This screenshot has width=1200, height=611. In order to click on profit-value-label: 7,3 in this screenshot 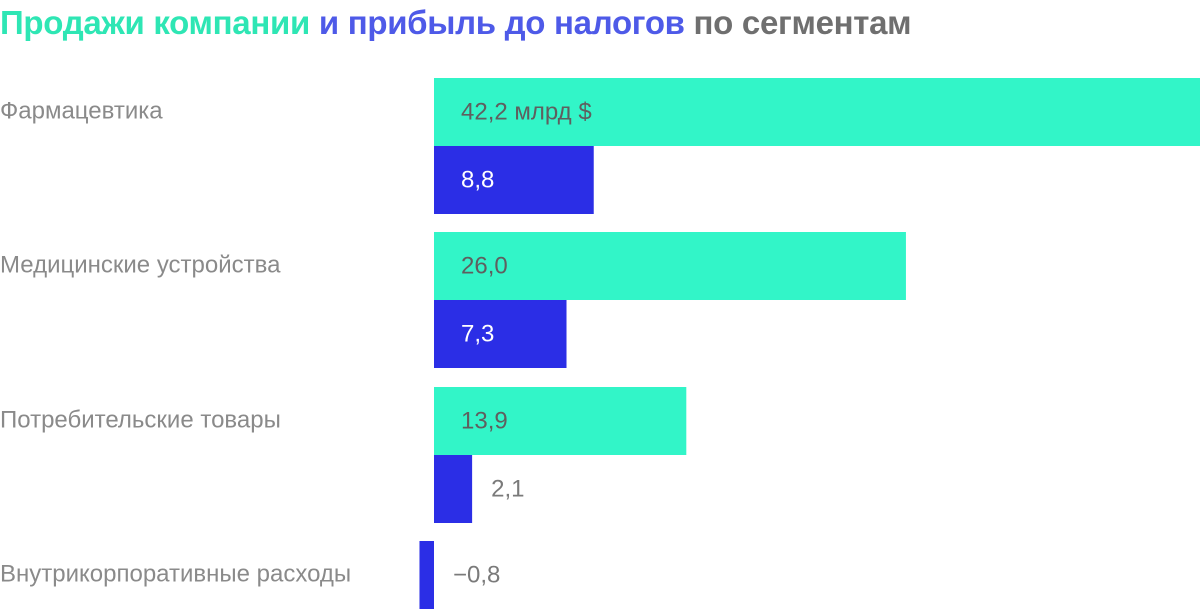, I will do `click(477, 333)`.